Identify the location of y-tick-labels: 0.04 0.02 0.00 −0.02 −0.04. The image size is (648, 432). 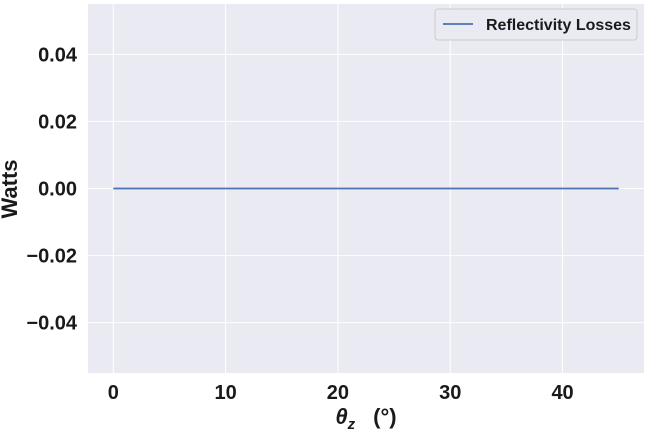
(51, 189).